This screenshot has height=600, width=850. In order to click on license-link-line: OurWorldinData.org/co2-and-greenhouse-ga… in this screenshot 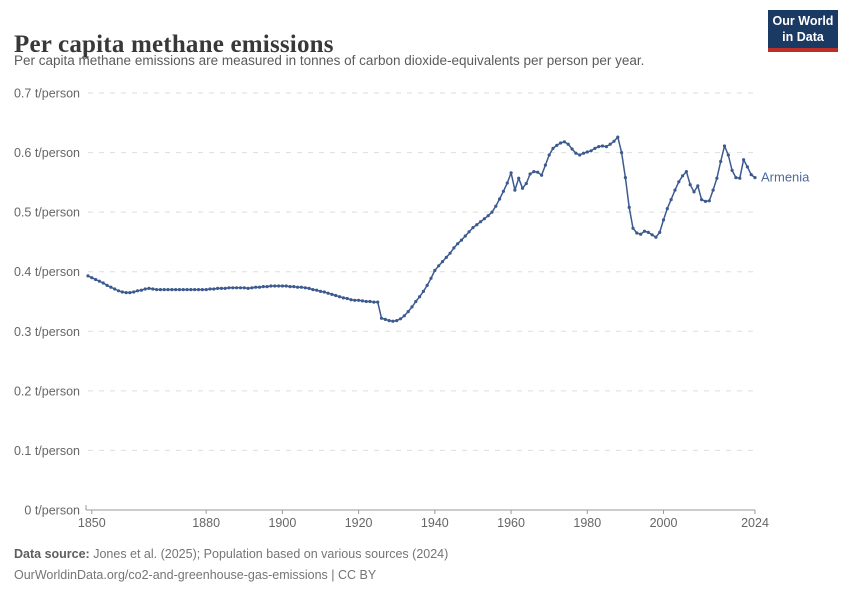, I will do `click(195, 574)`.